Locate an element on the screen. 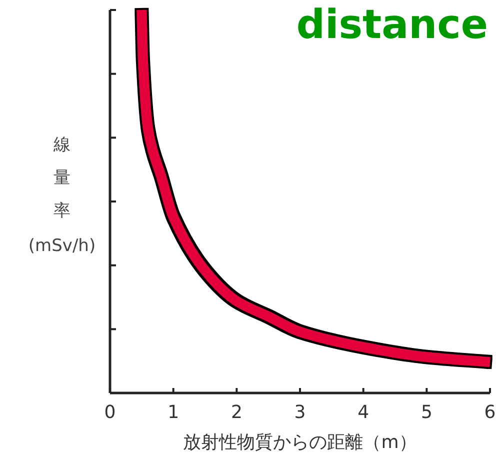 The height and width of the screenshot is (462, 496). x-tick-label: 5 is located at coordinates (426, 412).